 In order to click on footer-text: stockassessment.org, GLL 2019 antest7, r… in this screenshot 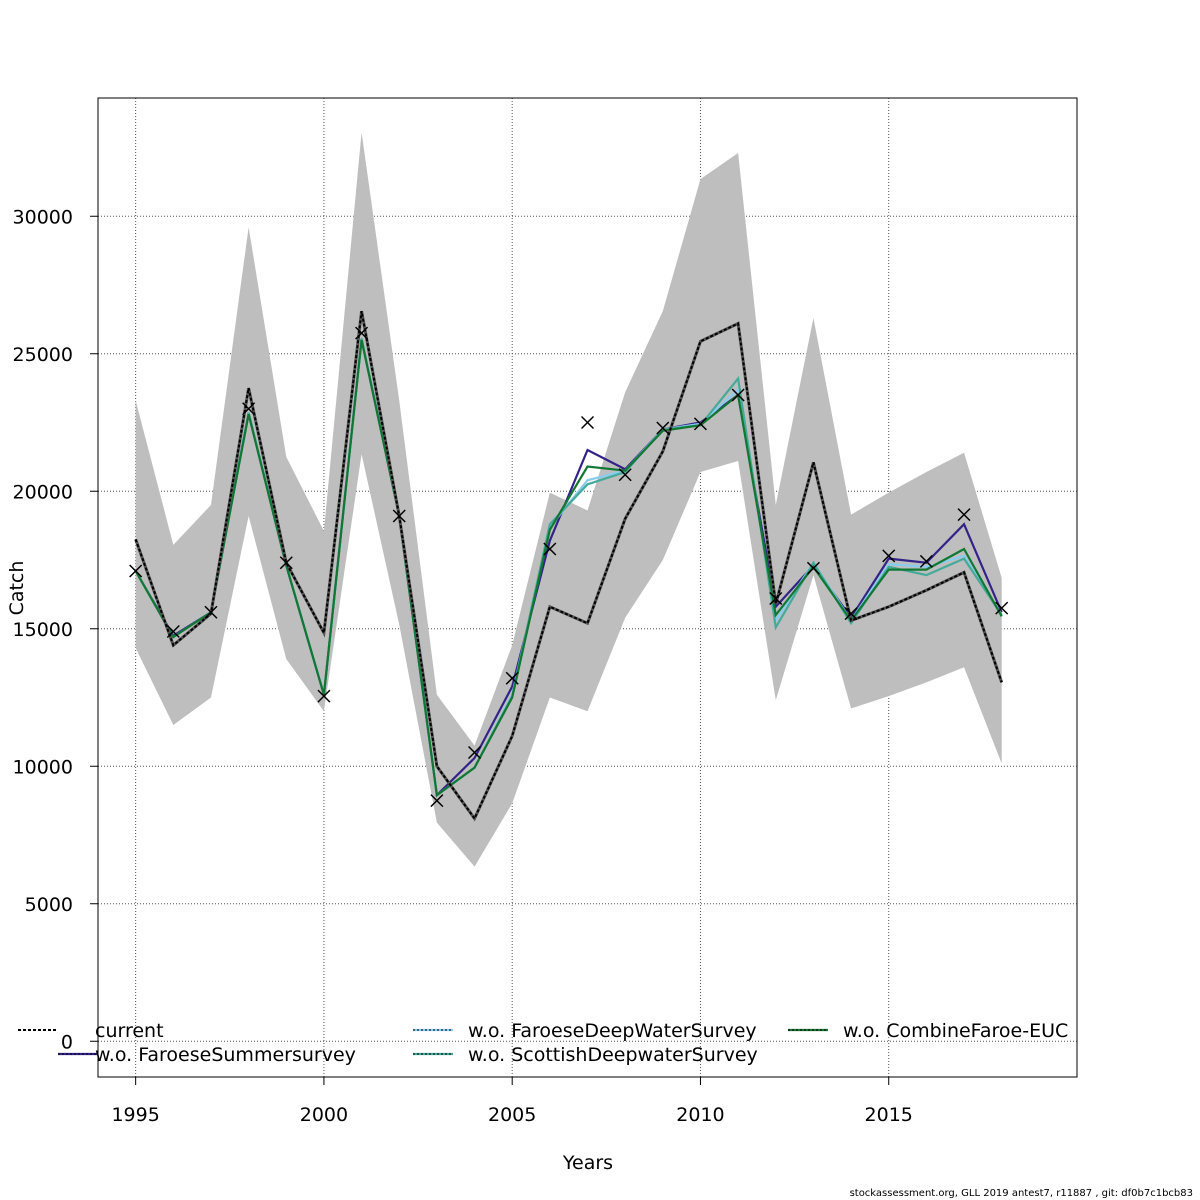, I will do `click(1021, 1193)`.